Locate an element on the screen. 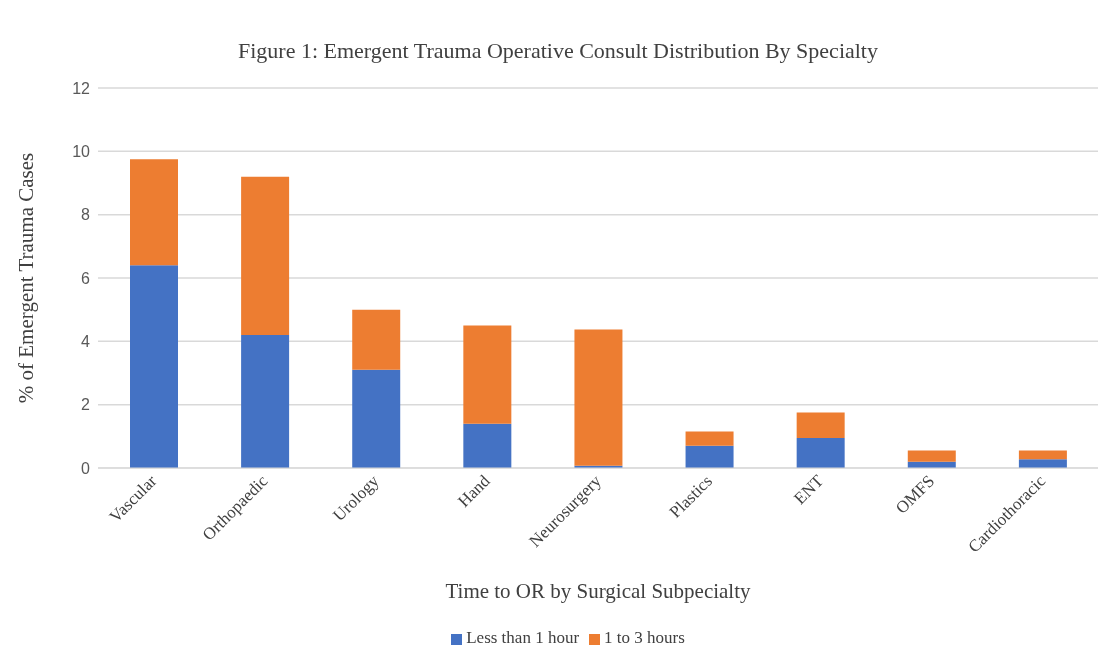 Image resolution: width=1119 pixels, height=645 pixels. y-tick-label: 6 is located at coordinates (86, 278).